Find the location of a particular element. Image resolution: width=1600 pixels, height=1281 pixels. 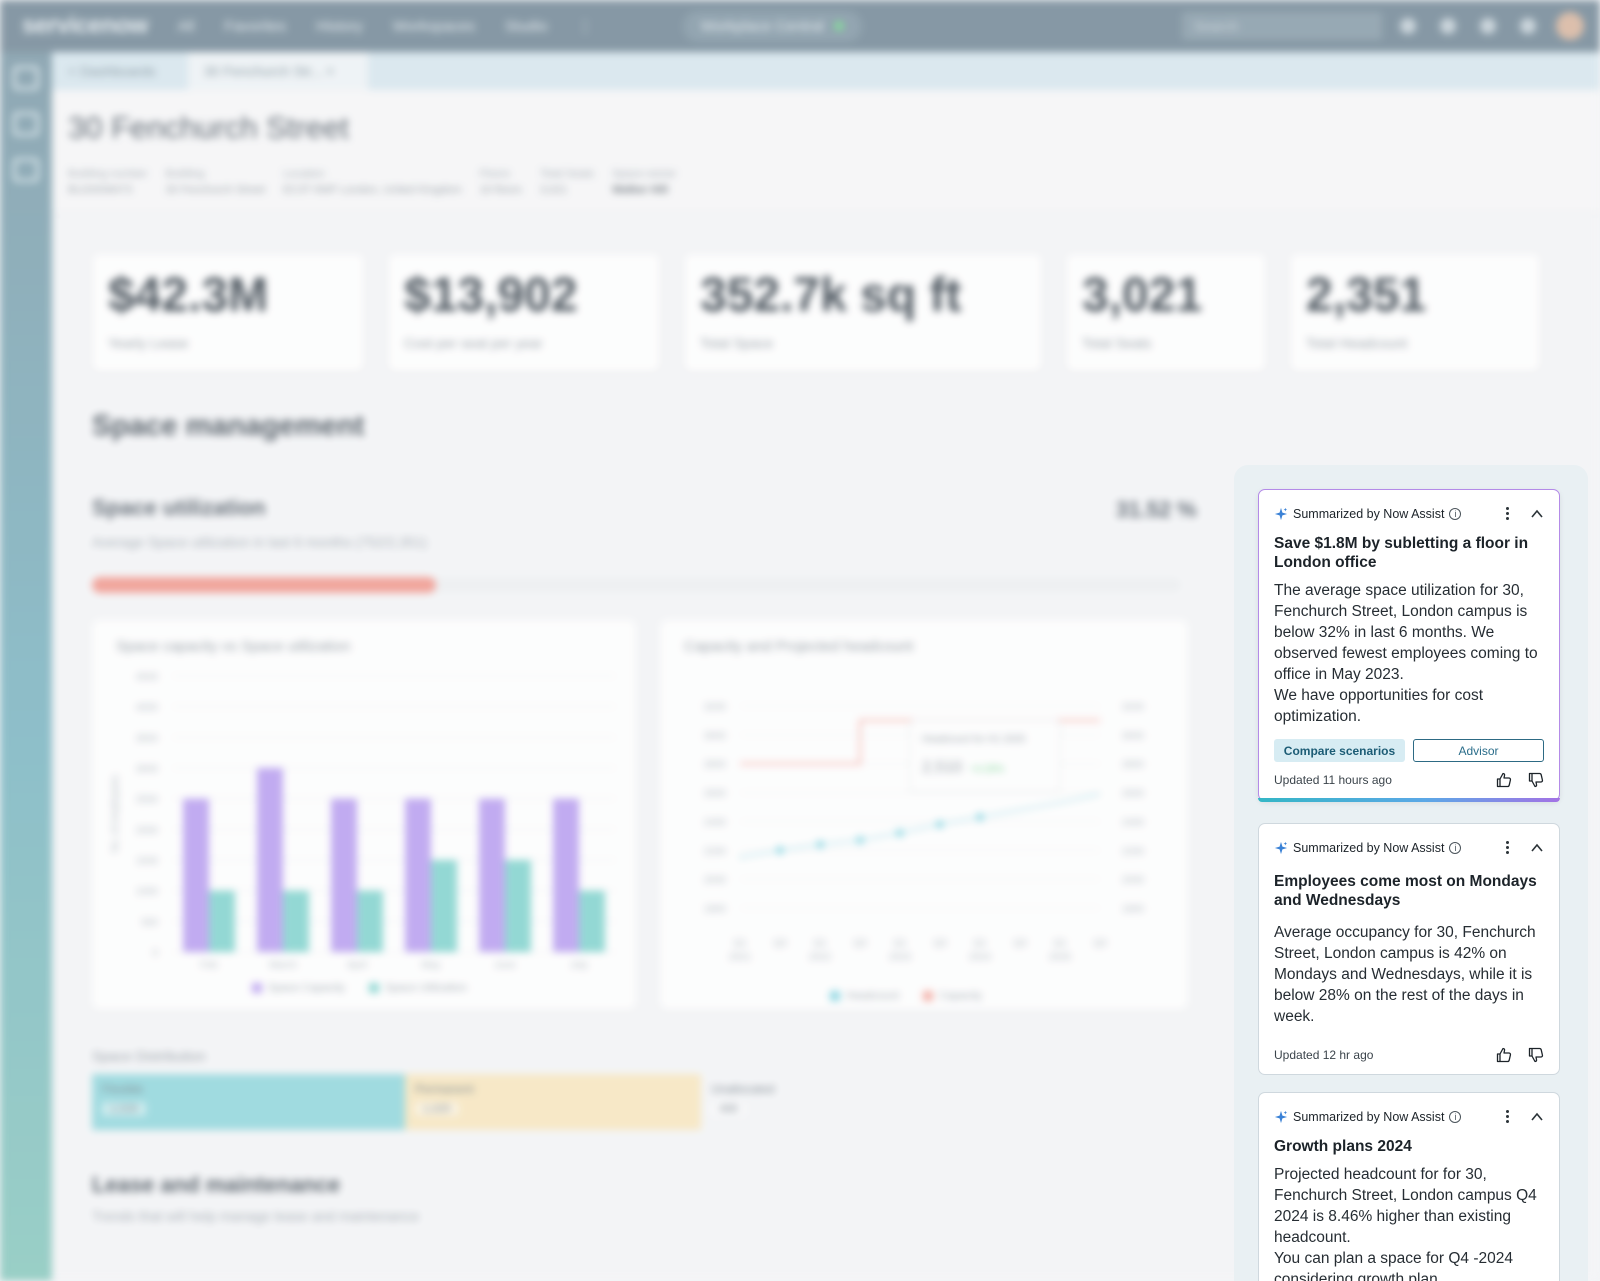

kpi-total-seats: 3,021 Total Seats is located at coordinates (1166, 313).